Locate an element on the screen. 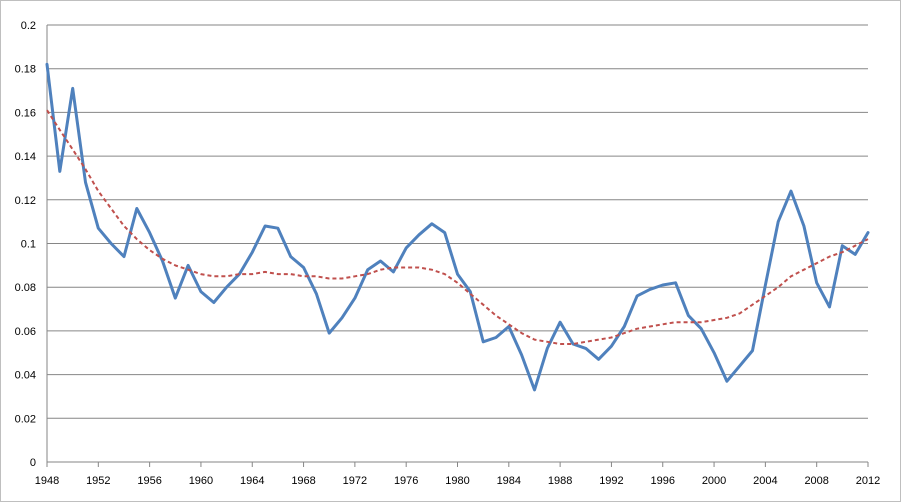 The width and height of the screenshot is (901, 502). x-tick-label: 1968 is located at coordinates (303, 481).